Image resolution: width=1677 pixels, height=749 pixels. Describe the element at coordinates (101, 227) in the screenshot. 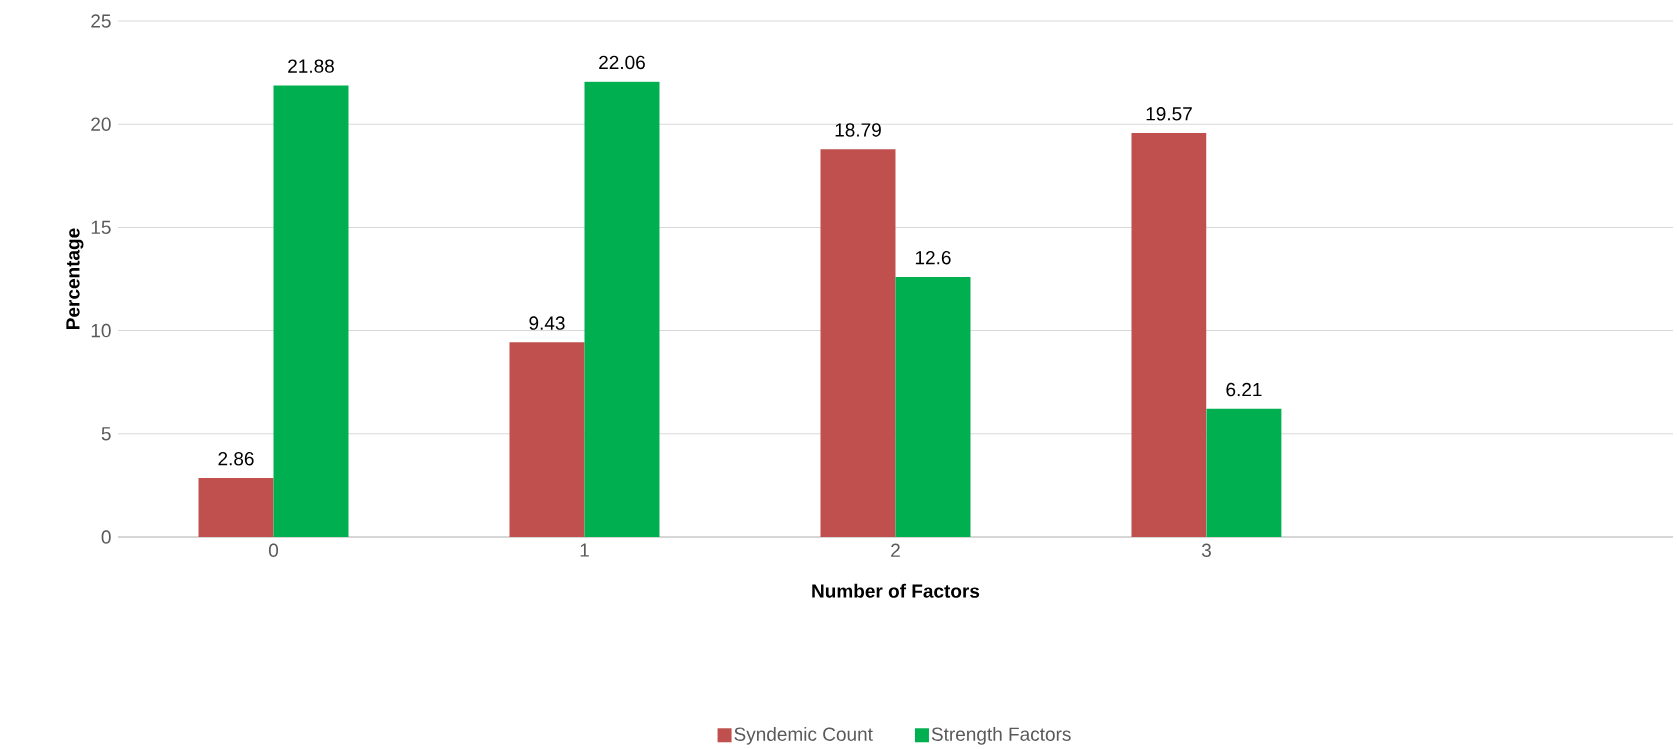

I see `y-tick-label: 15` at that location.